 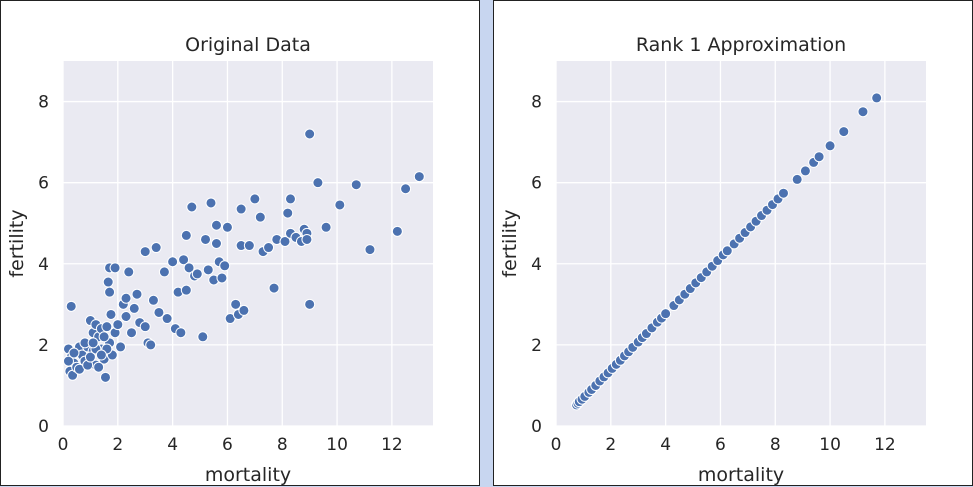 What do you see at coordinates (248, 45) in the screenshot?
I see `original-chart-title: Original Data` at bounding box center [248, 45].